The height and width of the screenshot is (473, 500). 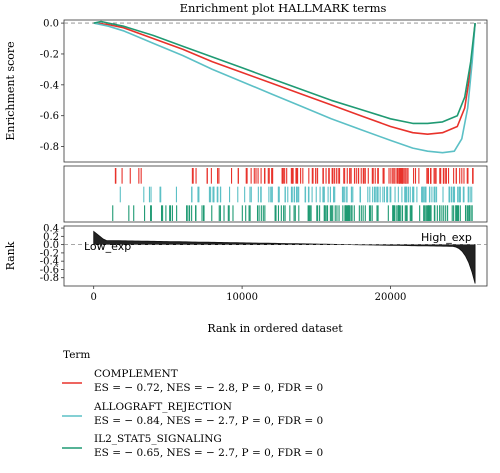 I want to click on high-exp-label: High_exp, so click(x=446, y=237).